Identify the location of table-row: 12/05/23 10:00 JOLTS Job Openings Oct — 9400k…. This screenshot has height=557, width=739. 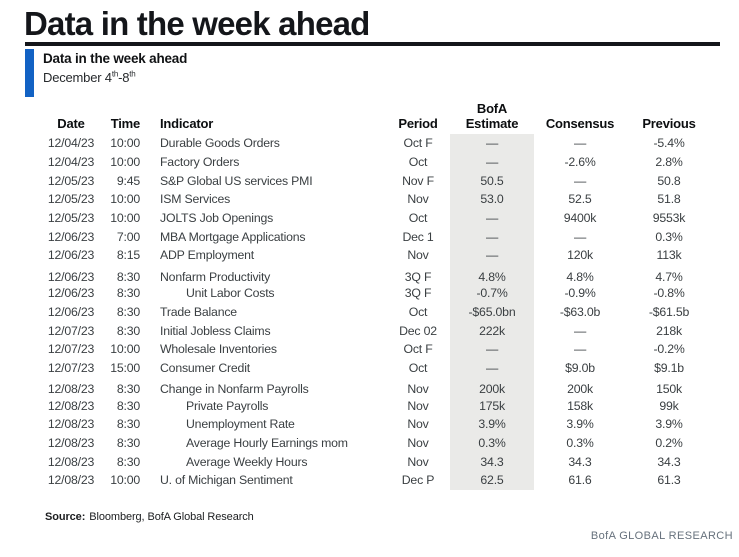
(375, 218).